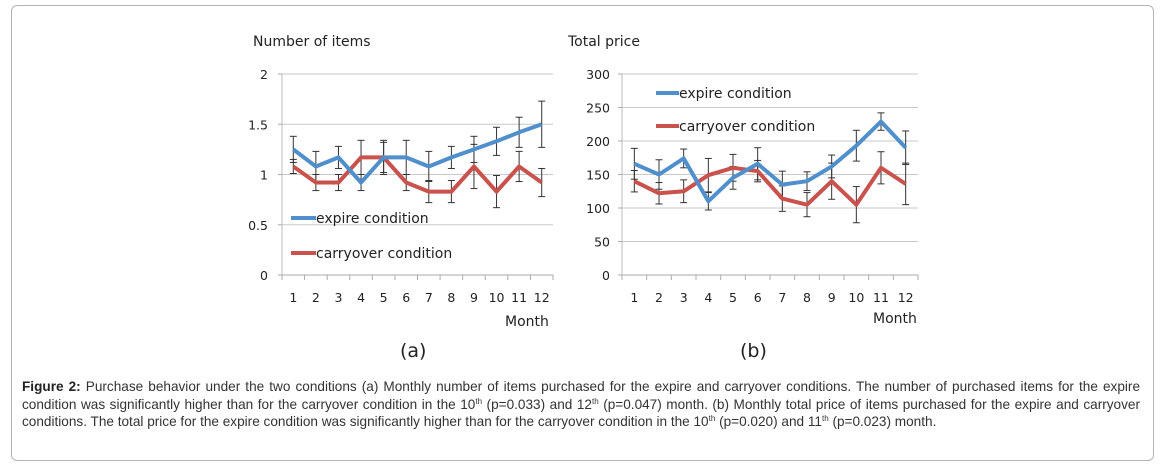  What do you see at coordinates (882, 421) in the screenshot?
I see `caption-text-5: (p=0.023) month.` at bounding box center [882, 421].